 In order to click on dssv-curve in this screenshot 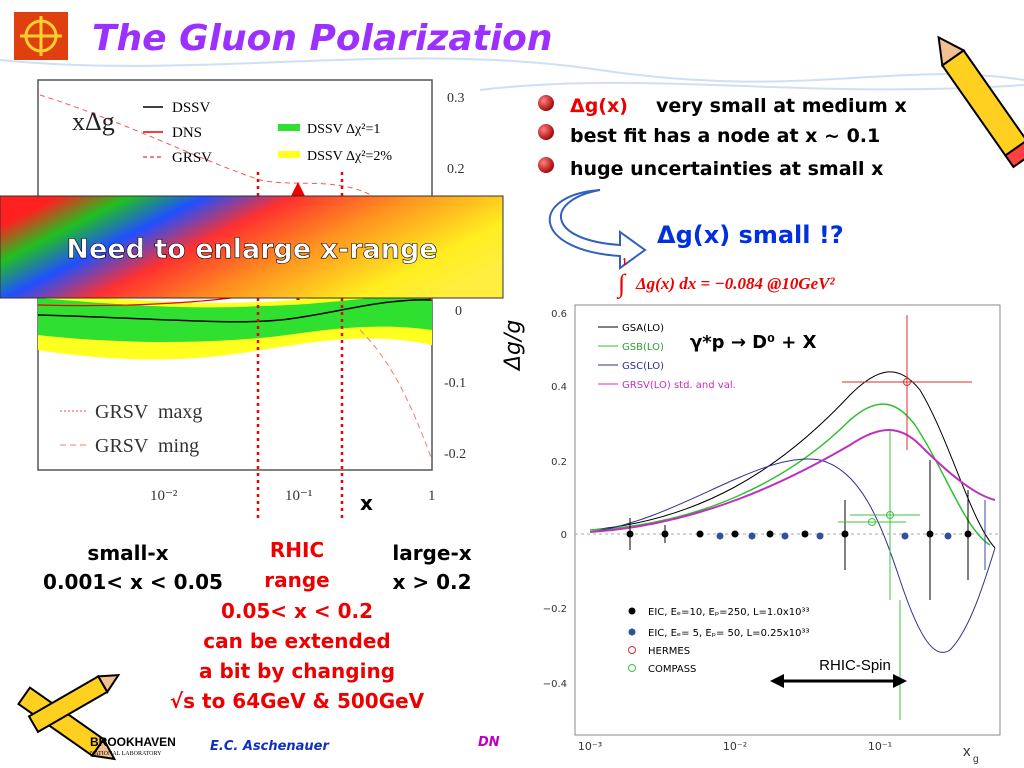, I will do `click(235, 311)`.